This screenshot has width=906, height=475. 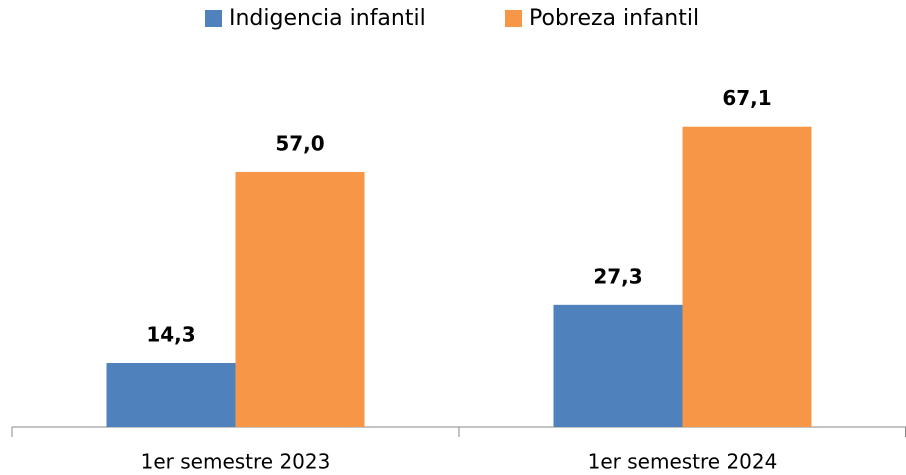 I want to click on data-label: 67,1, so click(x=746, y=98).